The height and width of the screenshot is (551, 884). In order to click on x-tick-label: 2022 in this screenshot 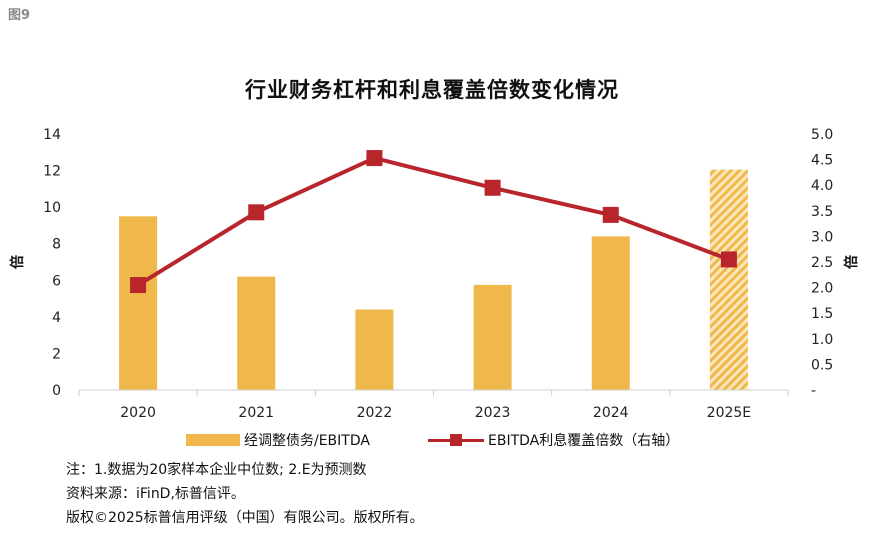, I will do `click(375, 413)`.